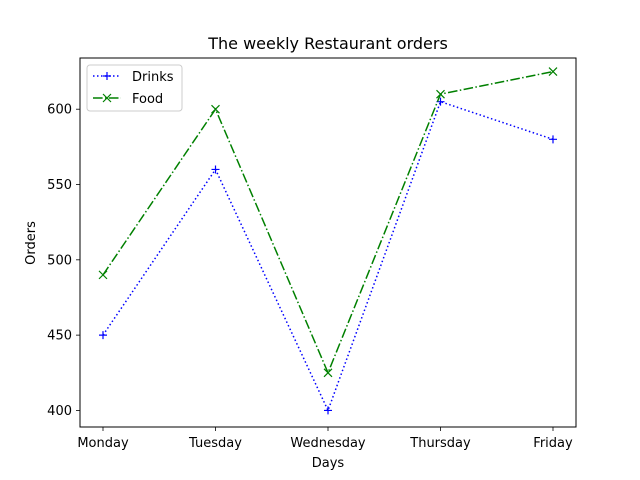 The image size is (640, 480). What do you see at coordinates (59, 336) in the screenshot?
I see `y-tick-label: 450` at bounding box center [59, 336].